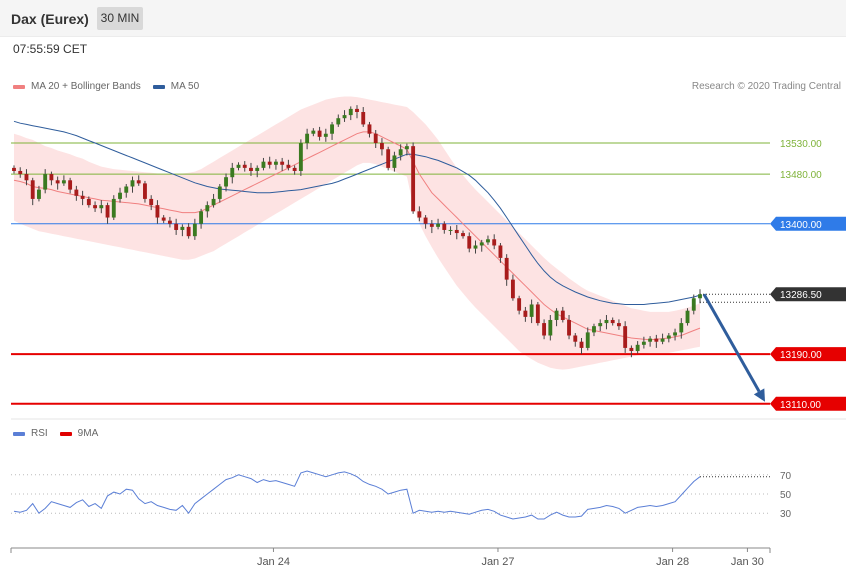  I want to click on projection-arrowhead, so click(759, 395).